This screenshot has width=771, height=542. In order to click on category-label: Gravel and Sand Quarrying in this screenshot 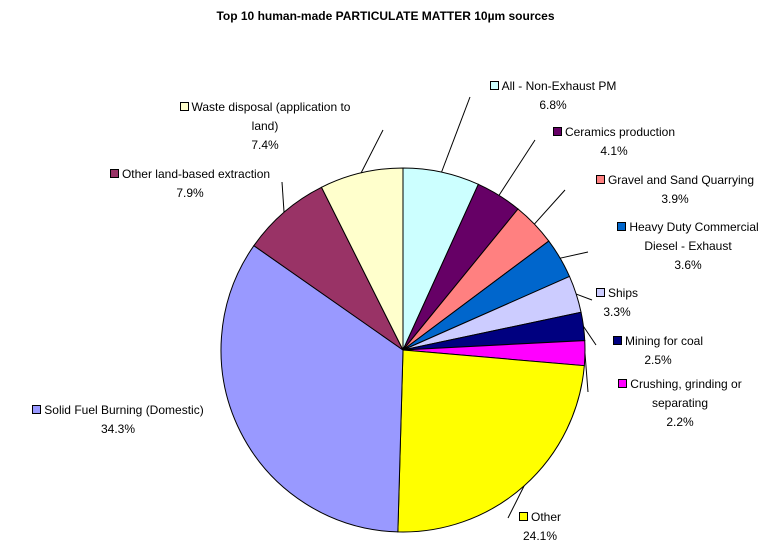, I will do `click(681, 180)`.